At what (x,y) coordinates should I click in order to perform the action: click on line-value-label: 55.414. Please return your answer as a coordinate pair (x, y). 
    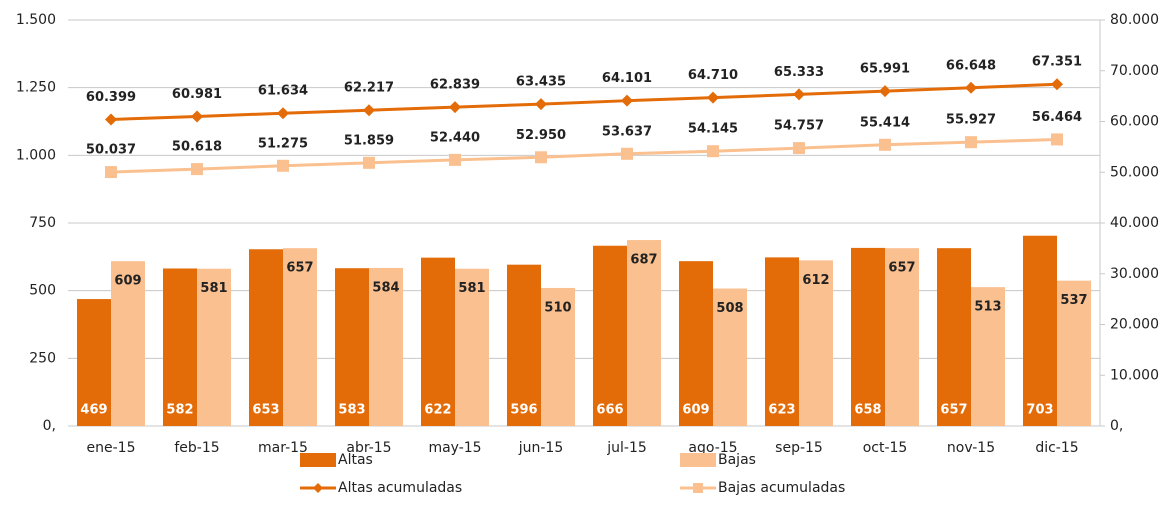
    Looking at the image, I should click on (885, 122).